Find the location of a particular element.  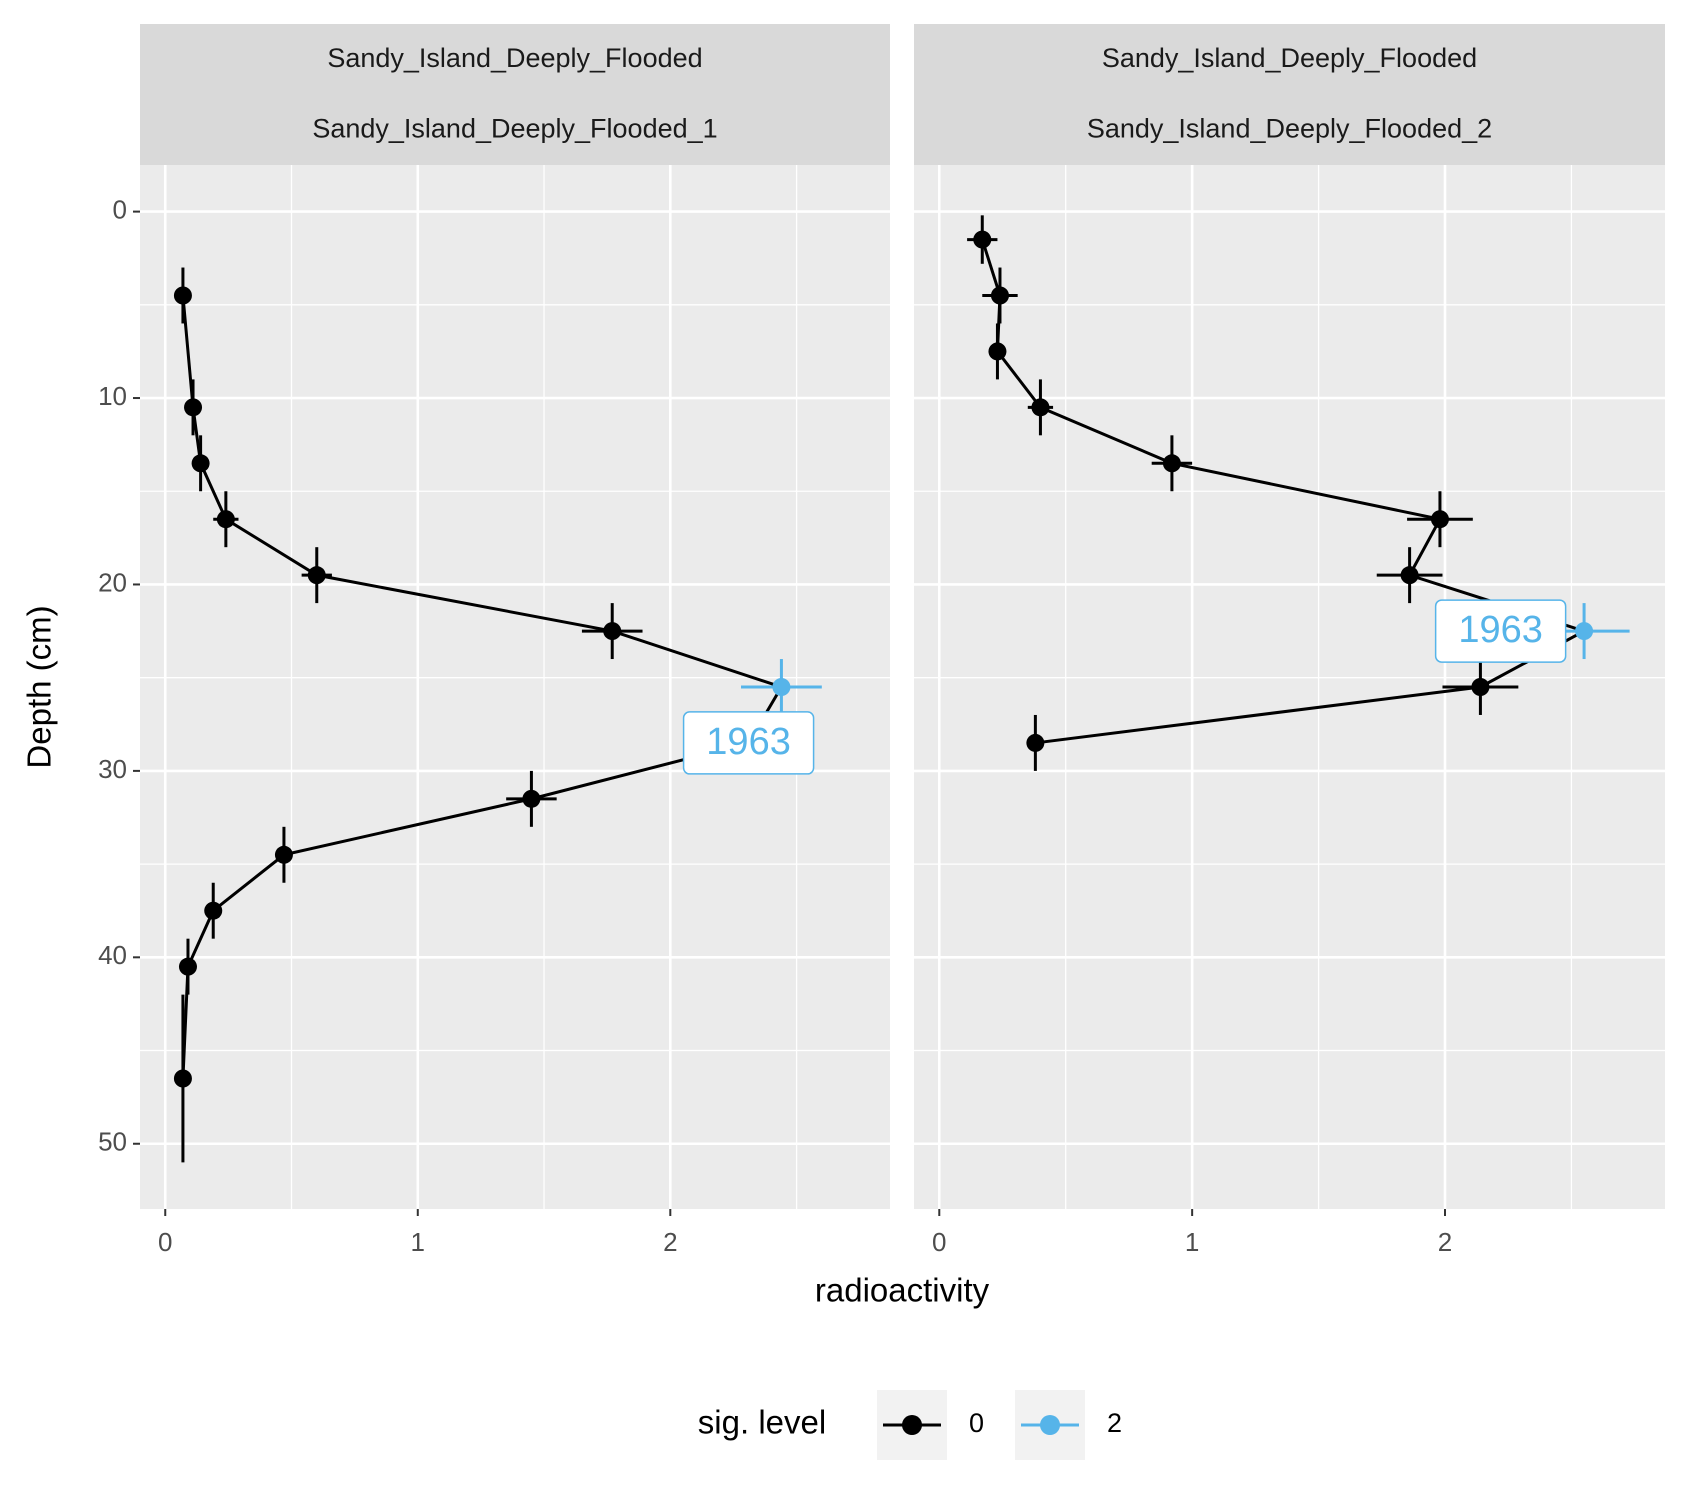

legend-label: 0 is located at coordinates (976, 1423).